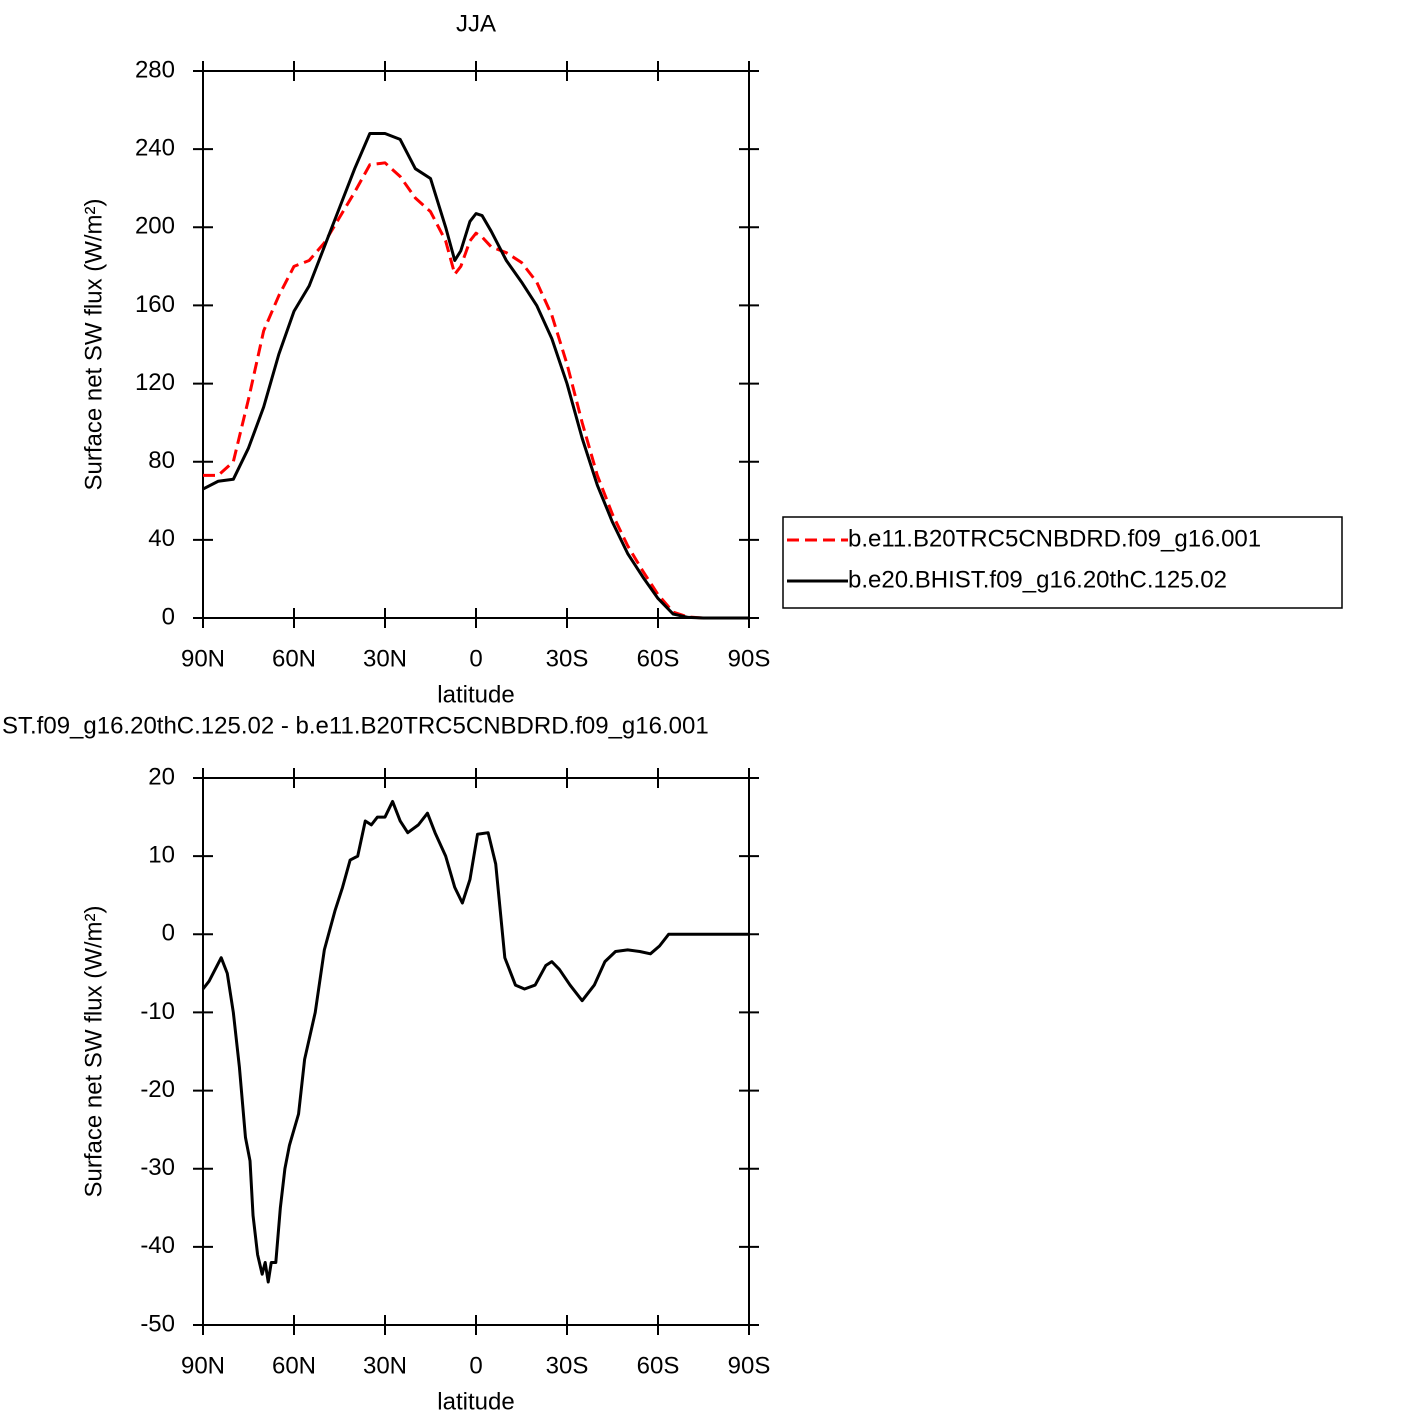 Image resolution: width=1424 pixels, height=1424 pixels. I want to click on y-tick-label: 80, so click(161, 460).